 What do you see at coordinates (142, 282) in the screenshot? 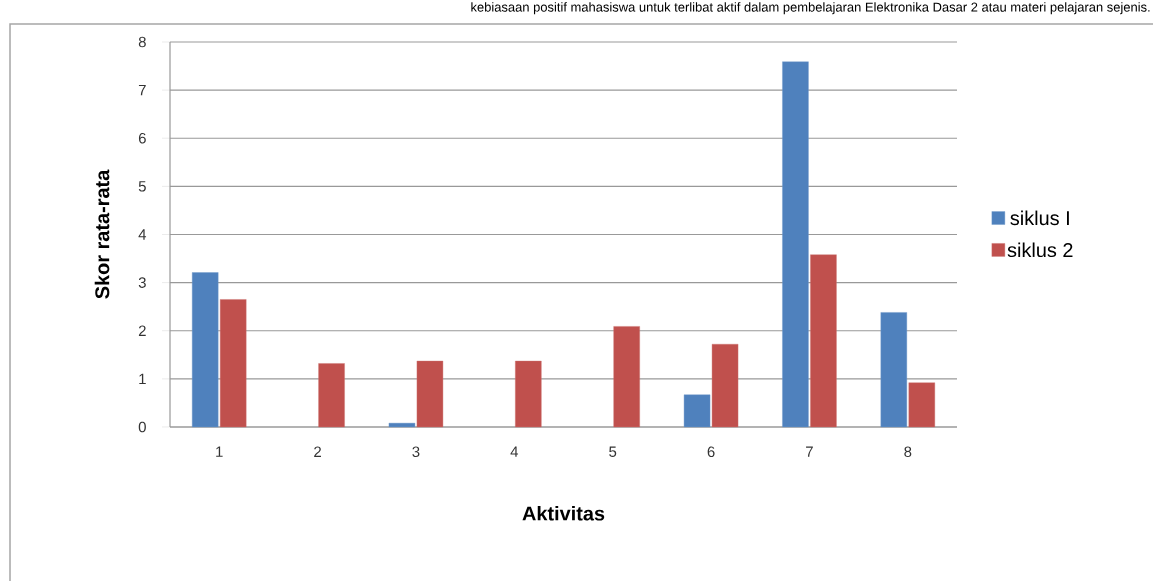
I see `y-tick-label: 3` at bounding box center [142, 282].